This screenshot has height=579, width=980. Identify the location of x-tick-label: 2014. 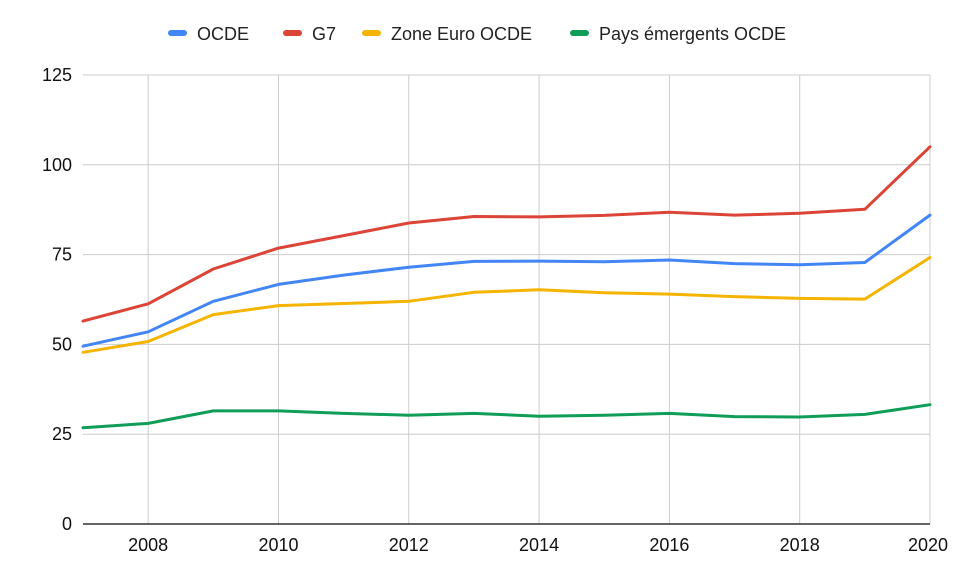
(539, 545).